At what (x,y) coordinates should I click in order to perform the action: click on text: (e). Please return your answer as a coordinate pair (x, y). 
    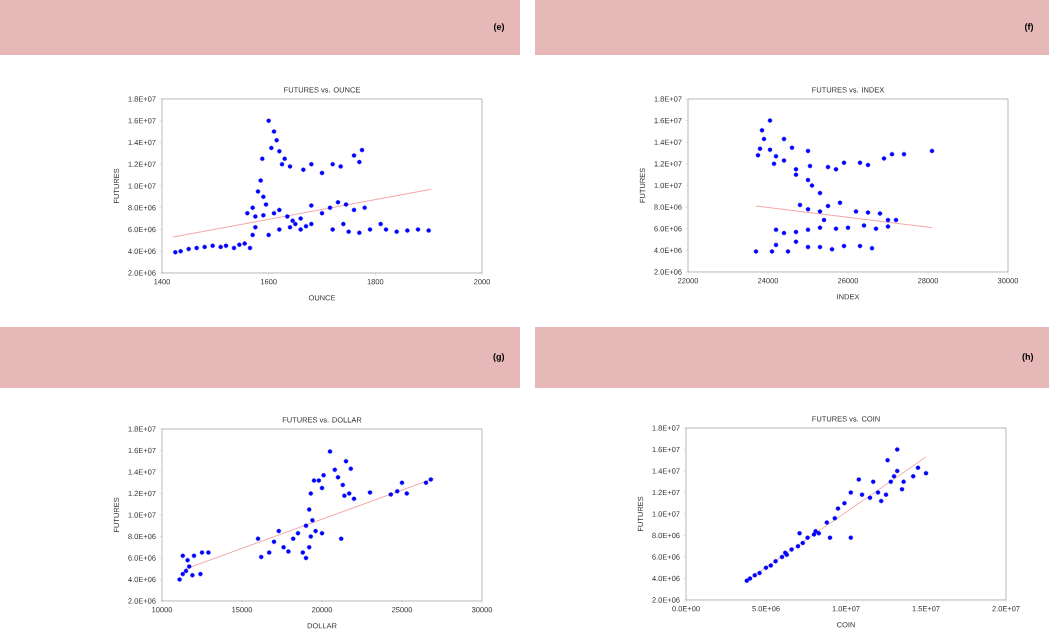
    Looking at the image, I should click on (499, 27).